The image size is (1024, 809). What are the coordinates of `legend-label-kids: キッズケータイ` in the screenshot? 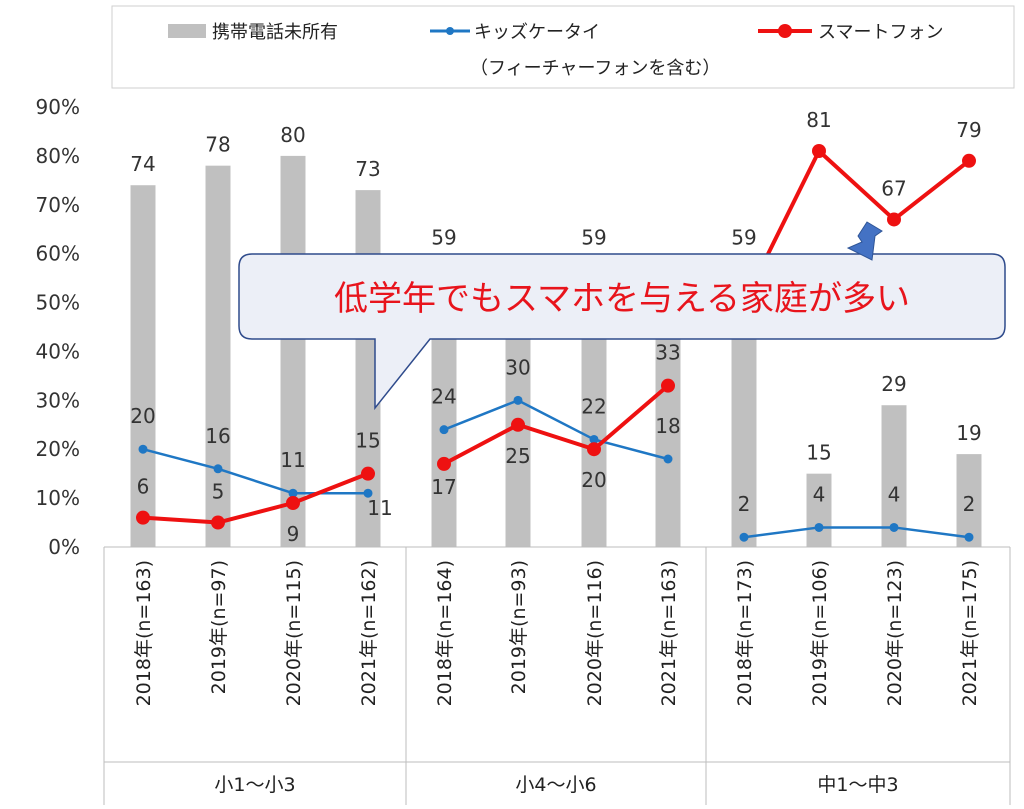 It's located at (537, 32).